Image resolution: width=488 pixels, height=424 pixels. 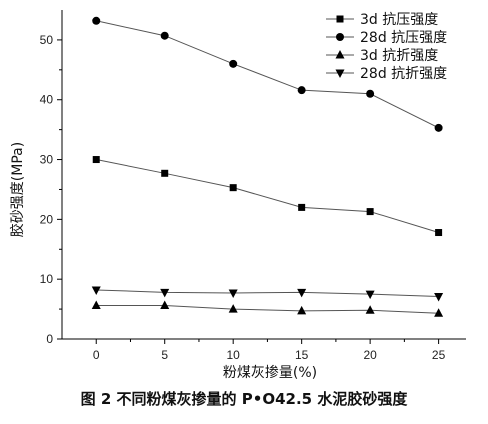 I want to click on x-tick-label: 5, so click(x=164, y=355).